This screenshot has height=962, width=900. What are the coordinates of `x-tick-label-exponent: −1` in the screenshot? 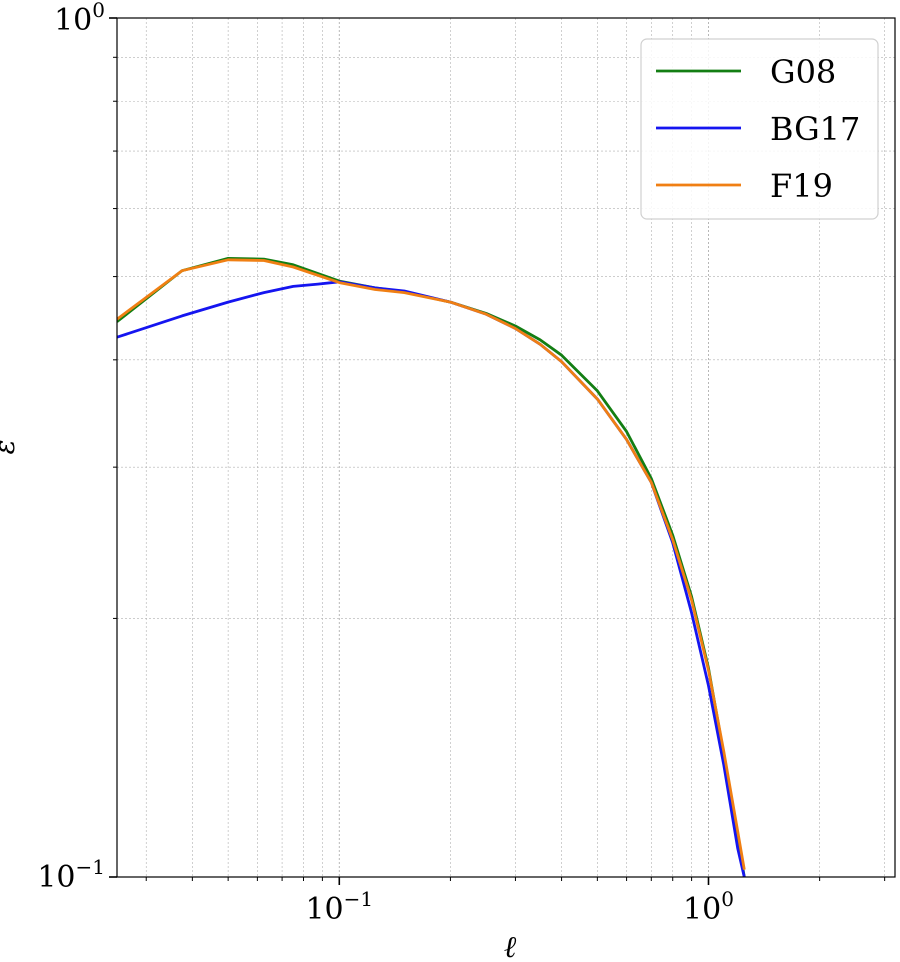 It's located at (358, 899).